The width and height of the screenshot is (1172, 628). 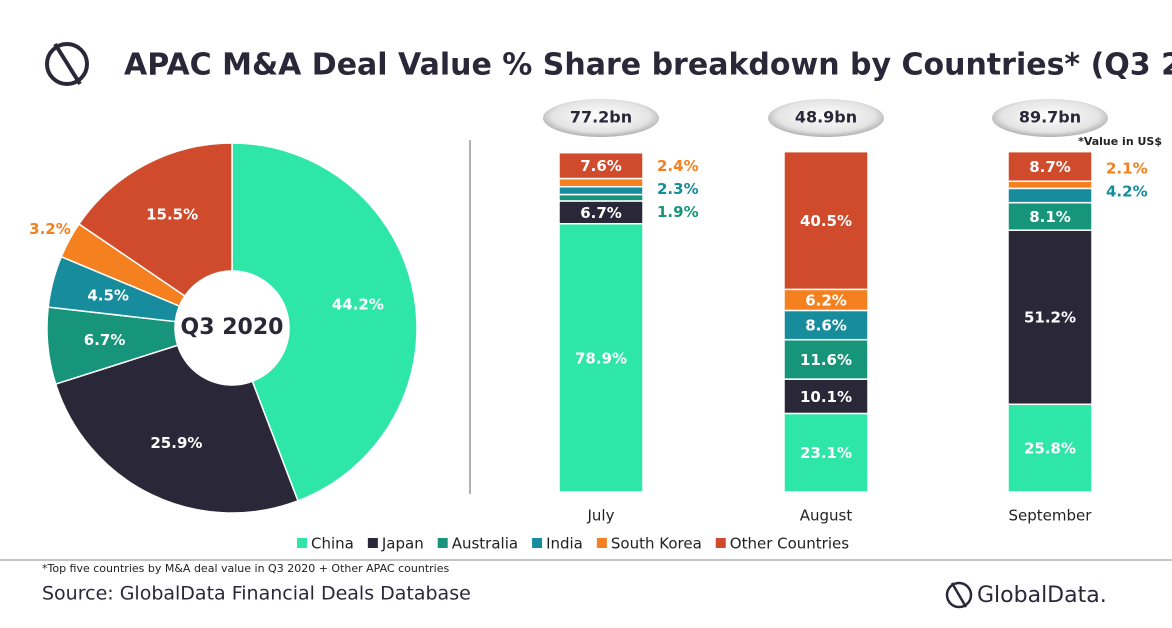 What do you see at coordinates (176, 443) in the screenshot?
I see `slice-label: 25.9%` at bounding box center [176, 443].